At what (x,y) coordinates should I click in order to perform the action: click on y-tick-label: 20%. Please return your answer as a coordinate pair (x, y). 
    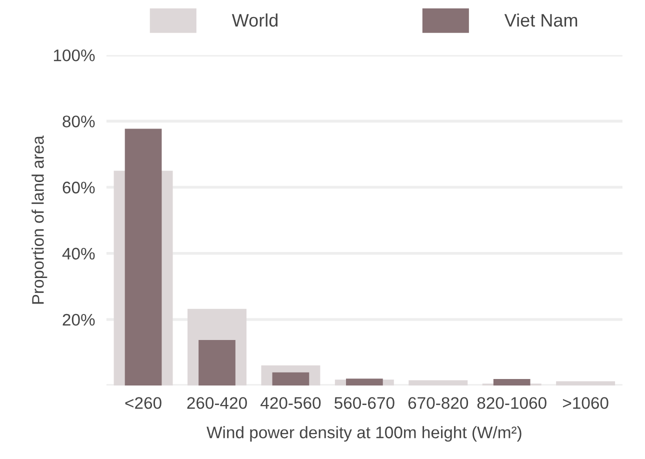
    Looking at the image, I should click on (78, 320).